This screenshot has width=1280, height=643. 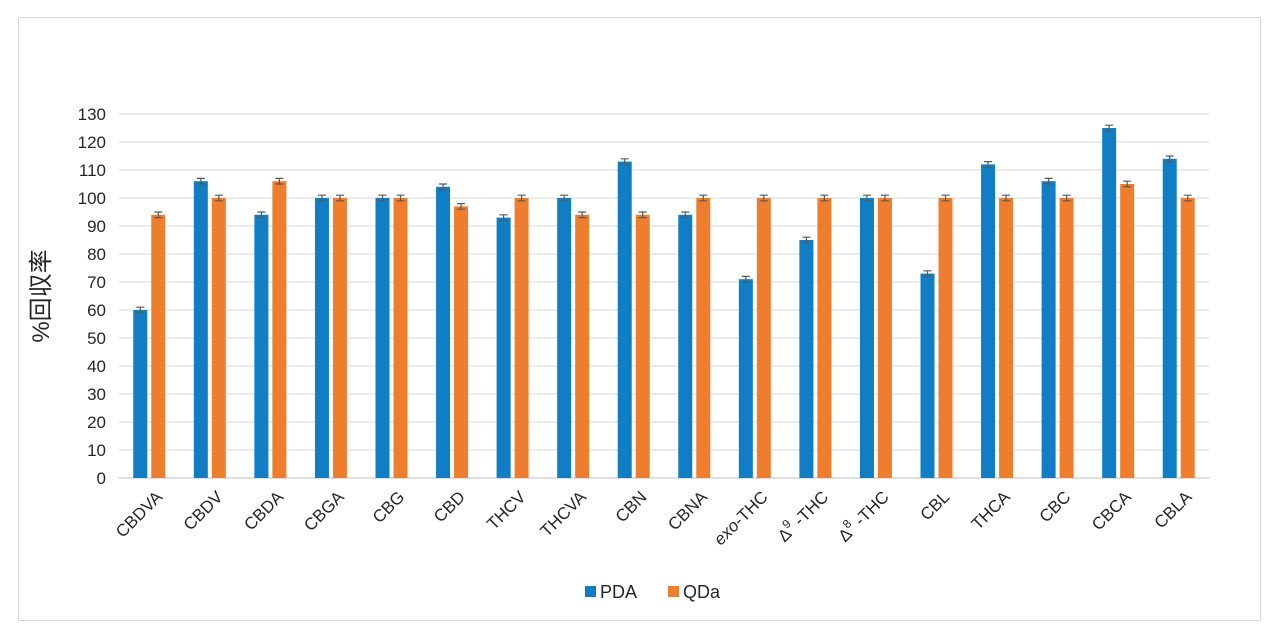 What do you see at coordinates (96, 226) in the screenshot?
I see `y-tick-label: 90` at bounding box center [96, 226].